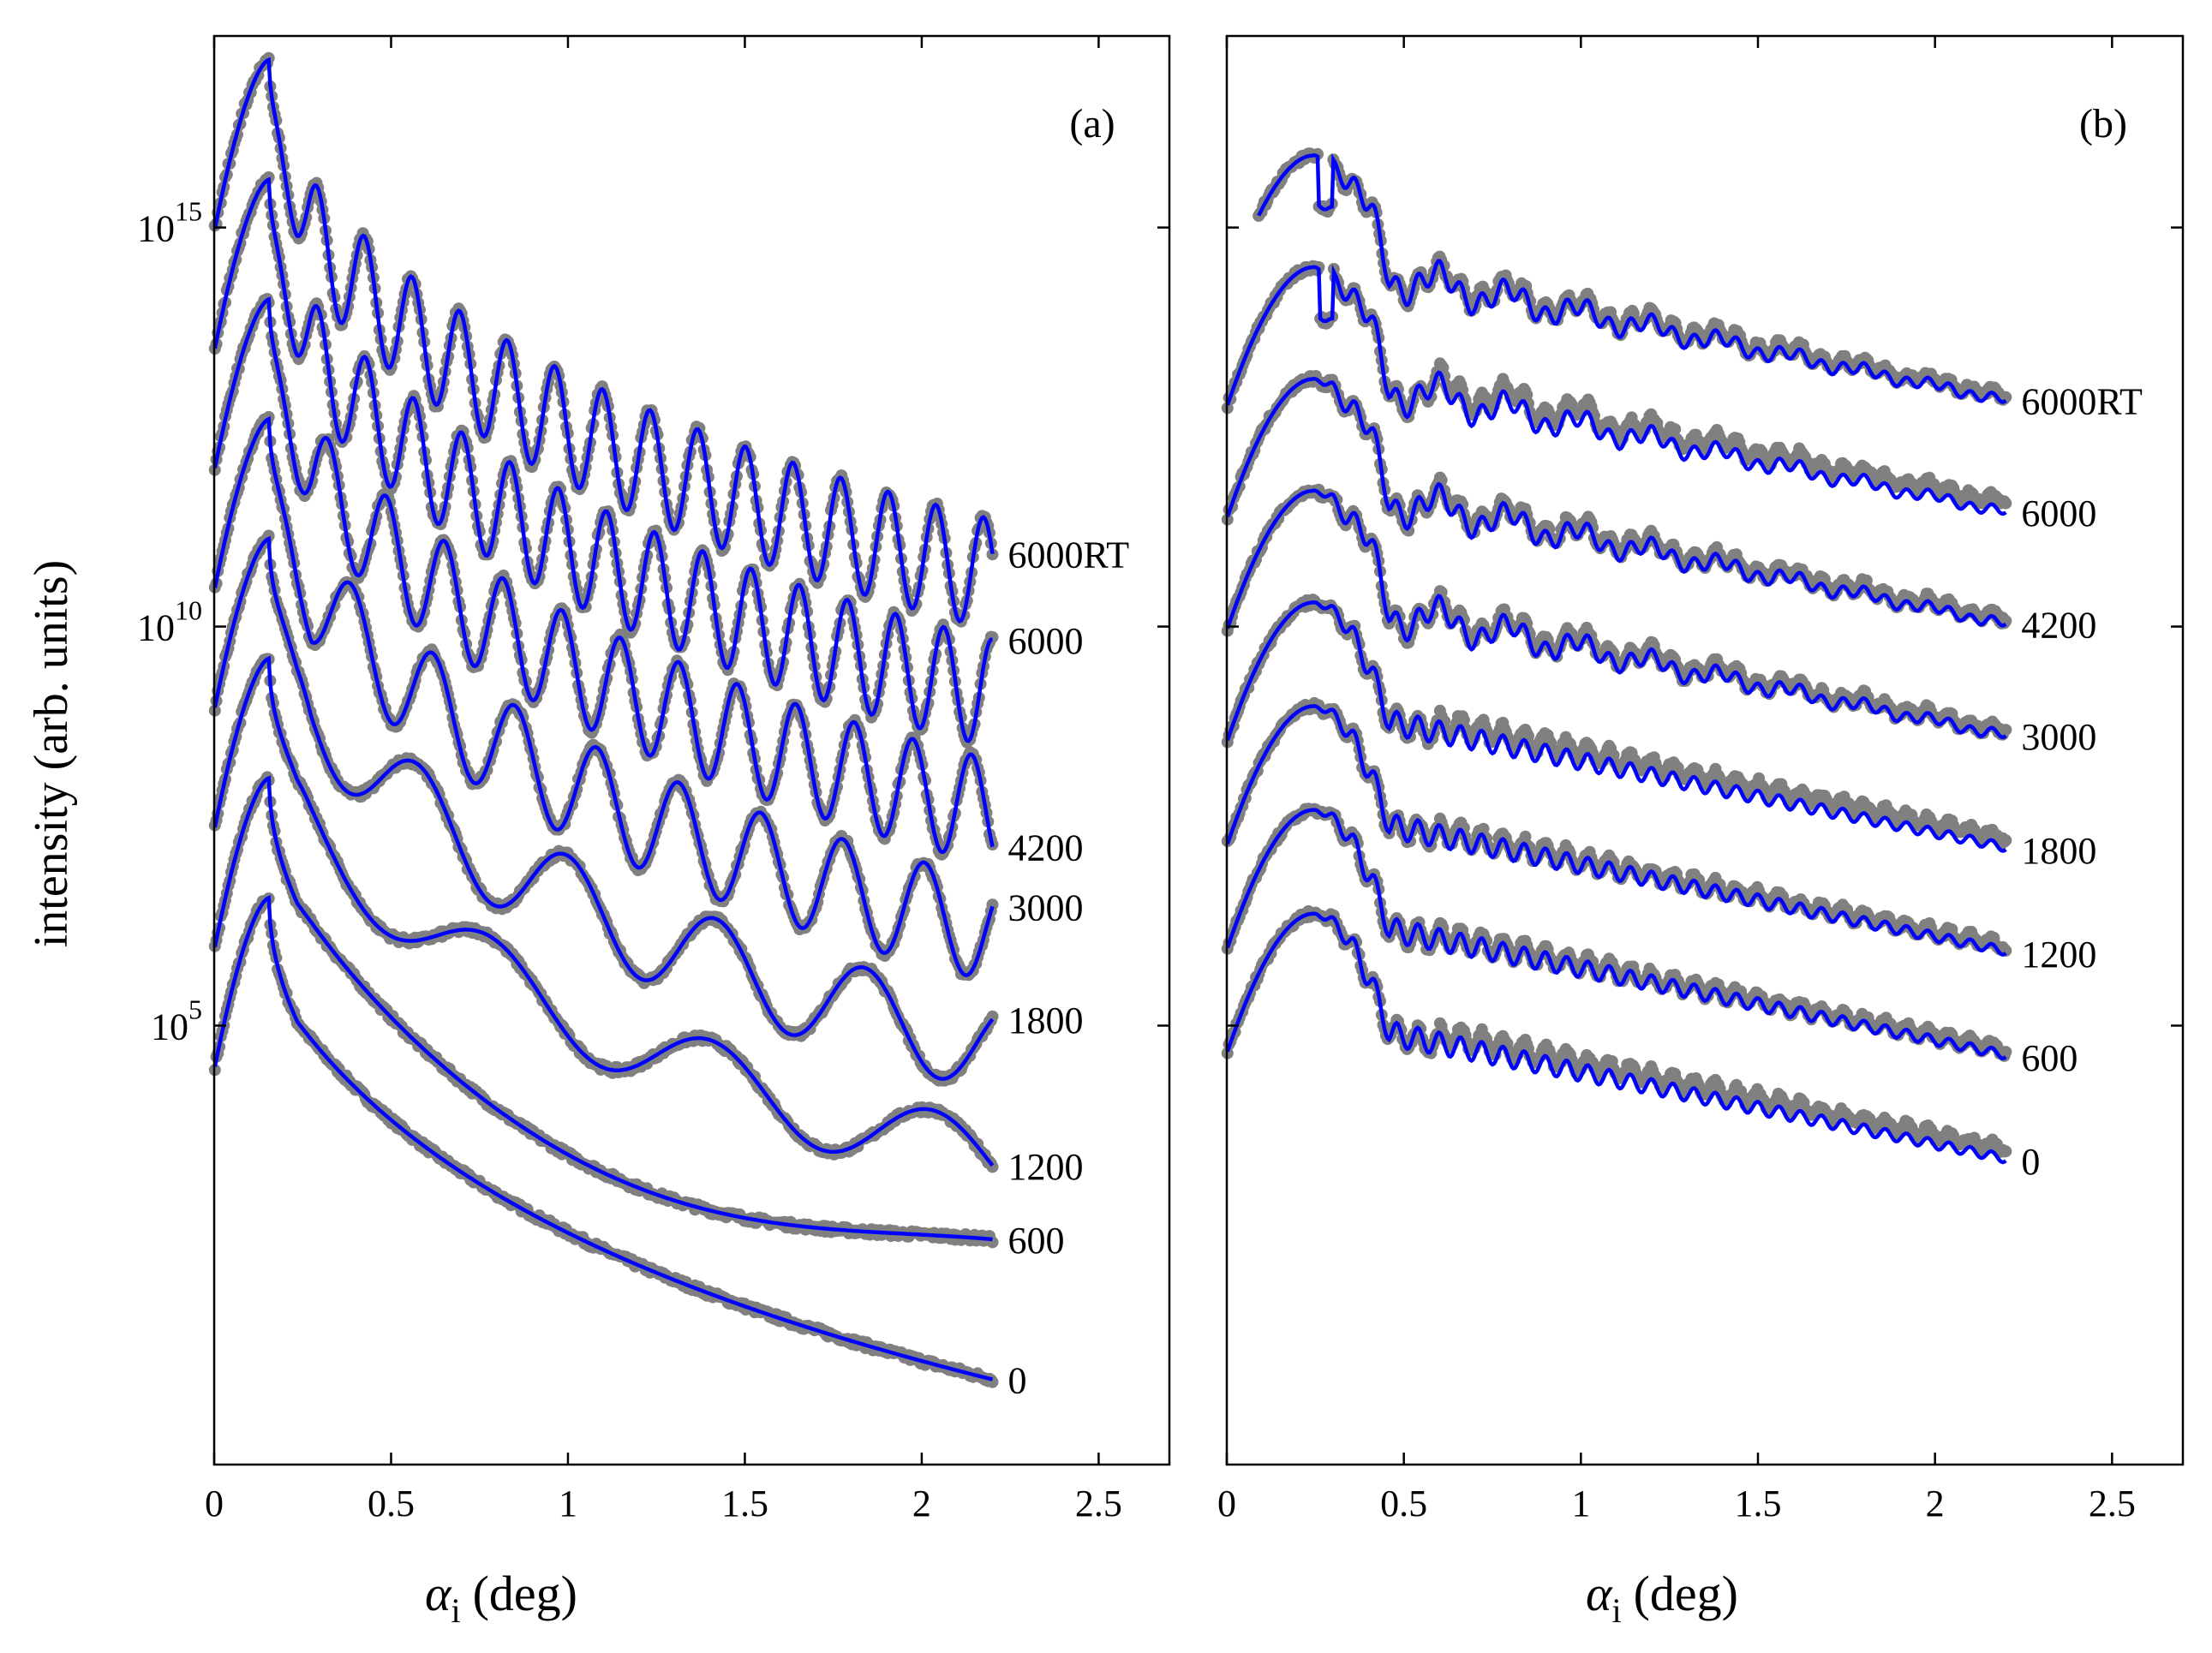 Image resolution: width=2212 pixels, height=1653 pixels. I want to click on y-tick-label: 105, so click(176, 1020).